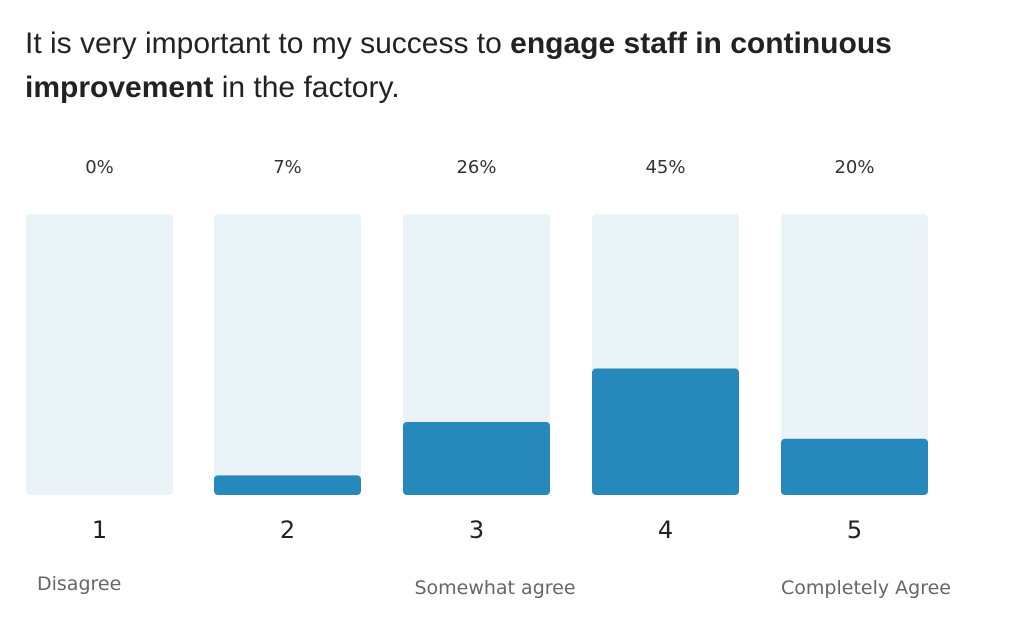 The height and width of the screenshot is (643, 1024). Describe the element at coordinates (268, 43) in the screenshot. I see `title-part: It is very important to my success to` at that location.